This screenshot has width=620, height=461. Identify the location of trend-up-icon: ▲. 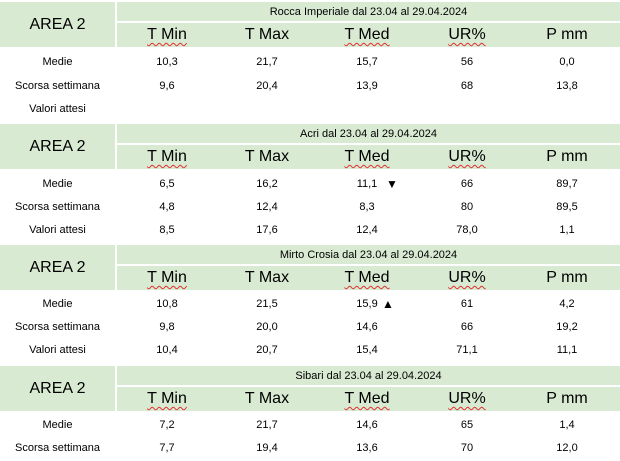
(388, 304).